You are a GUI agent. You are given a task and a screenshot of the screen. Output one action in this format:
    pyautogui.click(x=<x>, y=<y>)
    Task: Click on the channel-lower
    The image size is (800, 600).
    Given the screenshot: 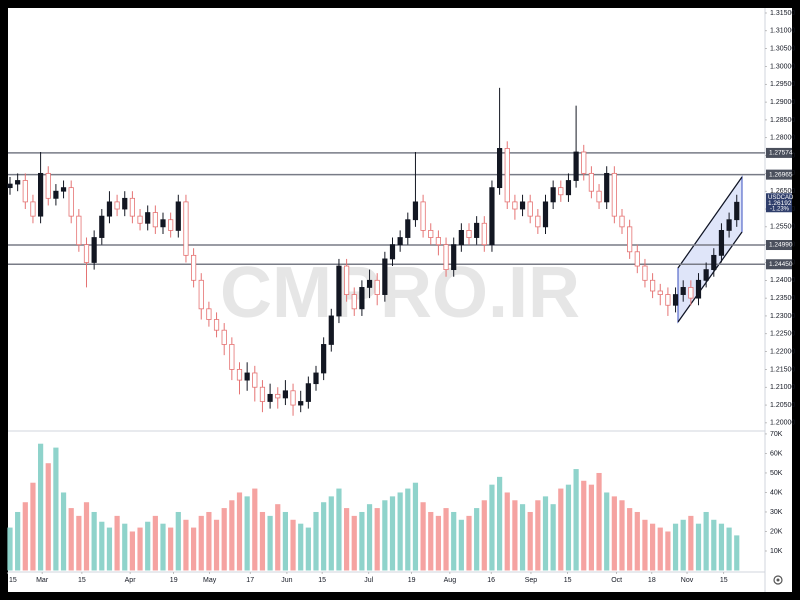 What is the action you would take?
    pyautogui.click(x=710, y=277)
    